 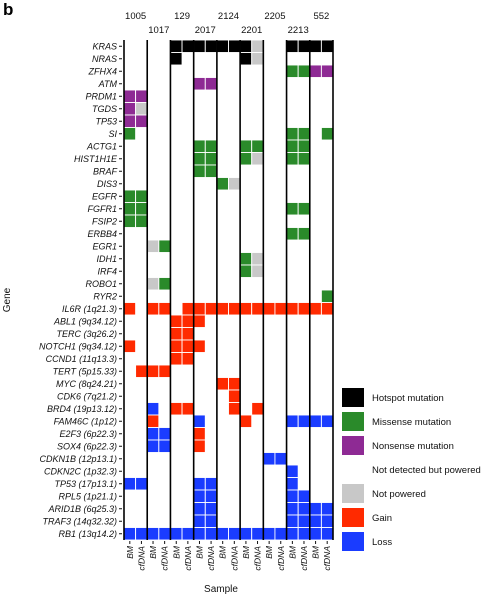 What do you see at coordinates (426, 470) in the screenshot?
I see `legend-label: Not detected but powered` at bounding box center [426, 470].